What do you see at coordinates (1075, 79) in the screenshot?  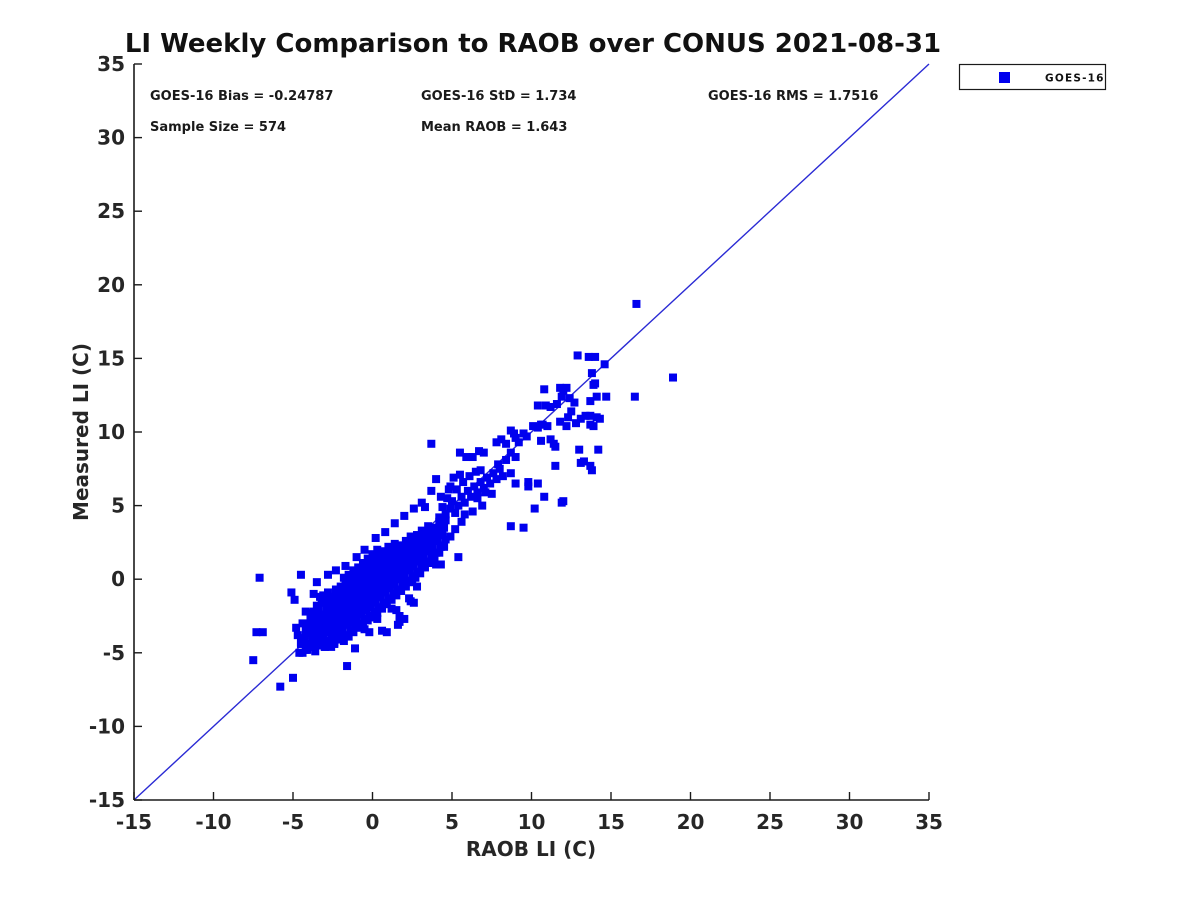 I see `legend-entry-label: GOES-16` at bounding box center [1075, 79].